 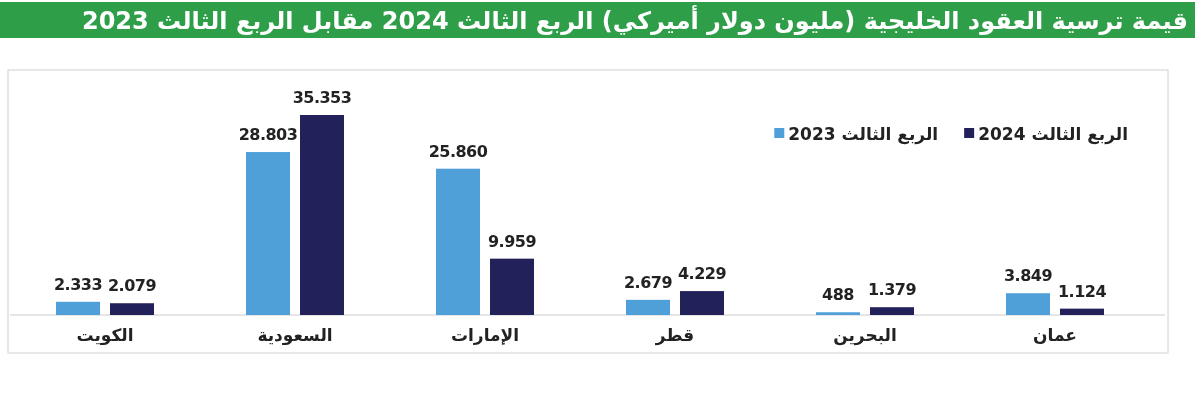 What do you see at coordinates (892, 290) in the screenshot?
I see `data-label: 1.379` at bounding box center [892, 290].